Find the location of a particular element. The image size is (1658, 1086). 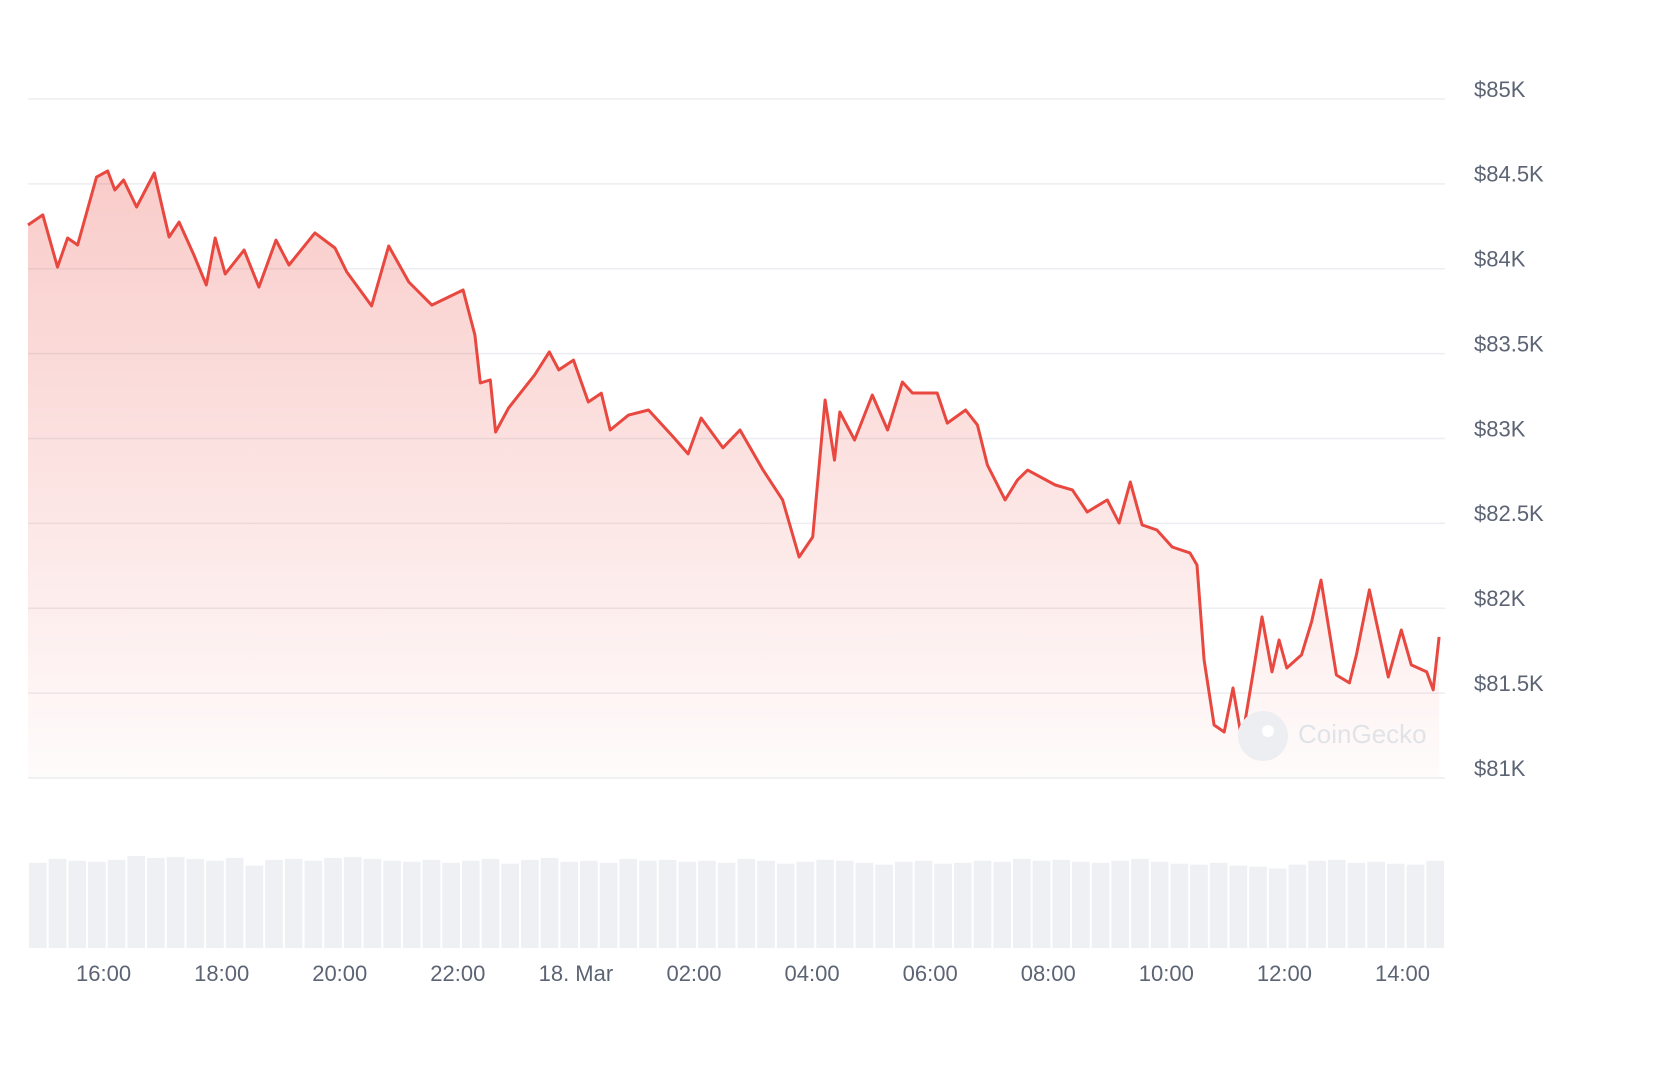

watermark: CoinGecko is located at coordinates (1332, 736).